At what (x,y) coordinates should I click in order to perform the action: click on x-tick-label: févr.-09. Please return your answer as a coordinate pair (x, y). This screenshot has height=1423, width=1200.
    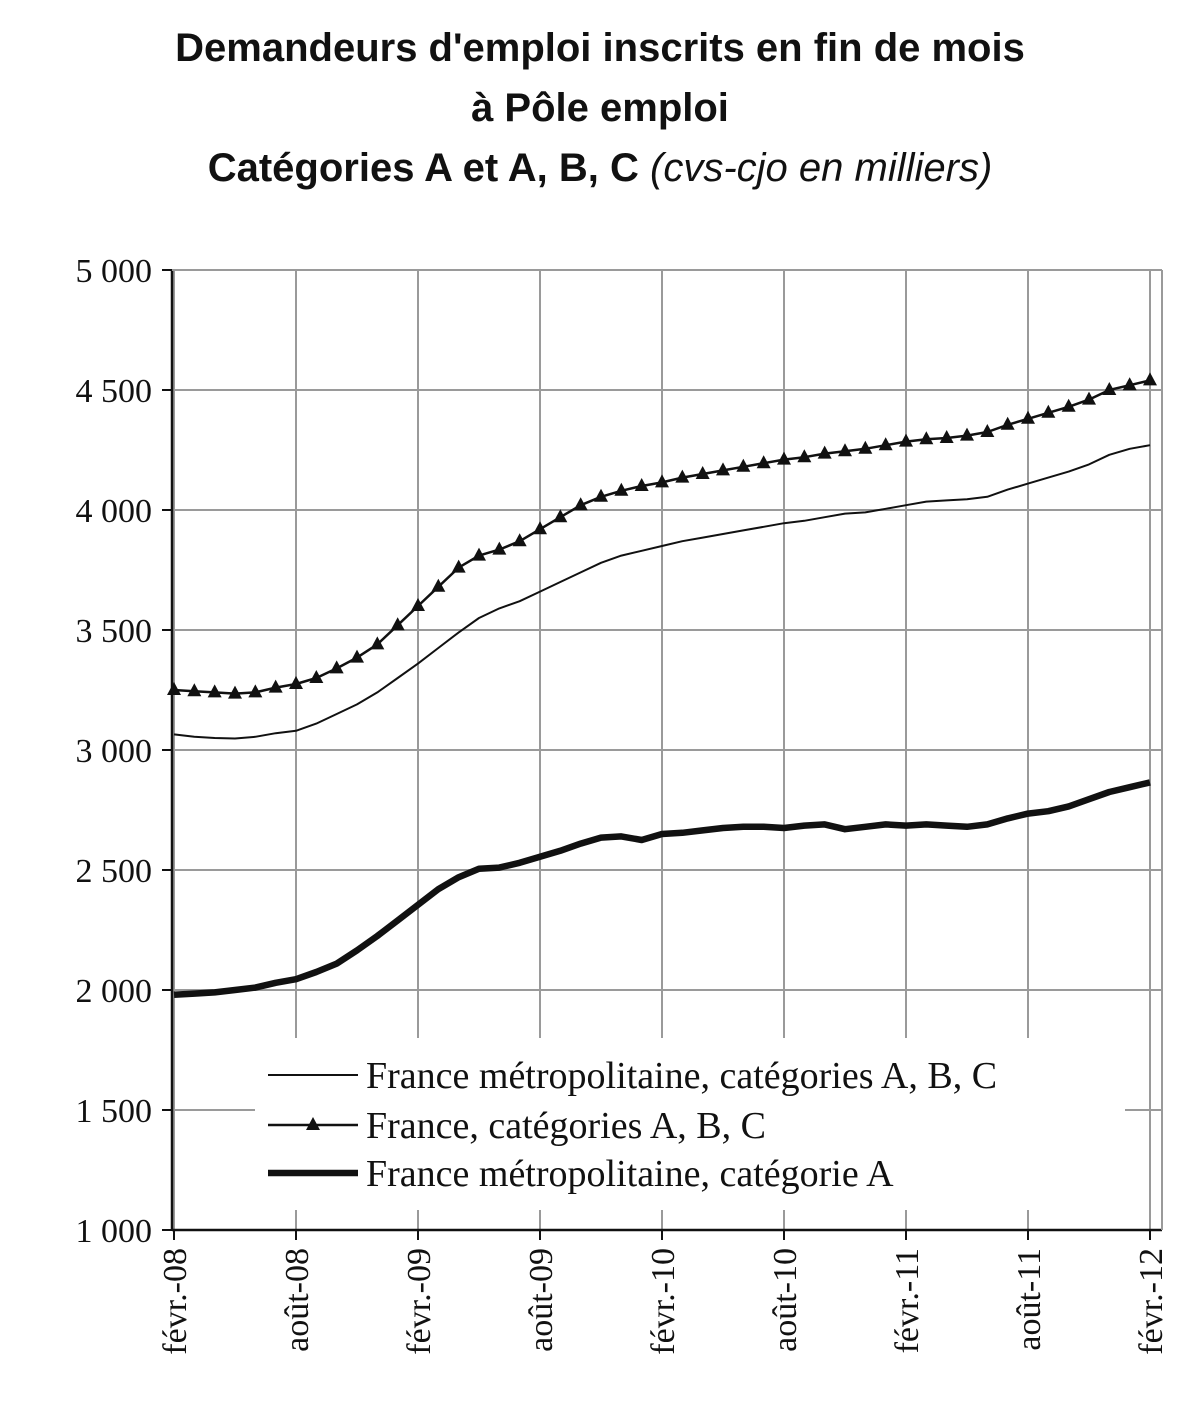
    Looking at the image, I should click on (419, 1301).